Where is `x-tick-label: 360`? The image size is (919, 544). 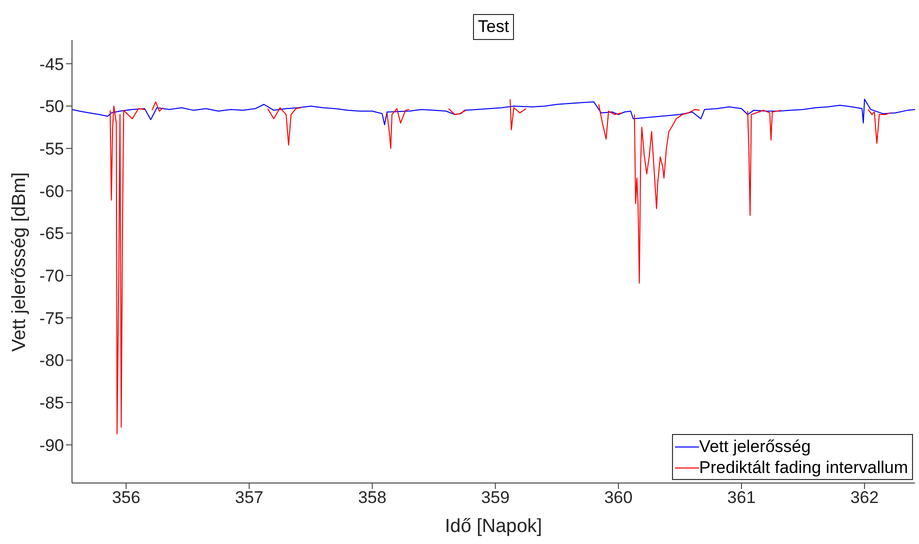
x-tick-label: 360 is located at coordinates (618, 498).